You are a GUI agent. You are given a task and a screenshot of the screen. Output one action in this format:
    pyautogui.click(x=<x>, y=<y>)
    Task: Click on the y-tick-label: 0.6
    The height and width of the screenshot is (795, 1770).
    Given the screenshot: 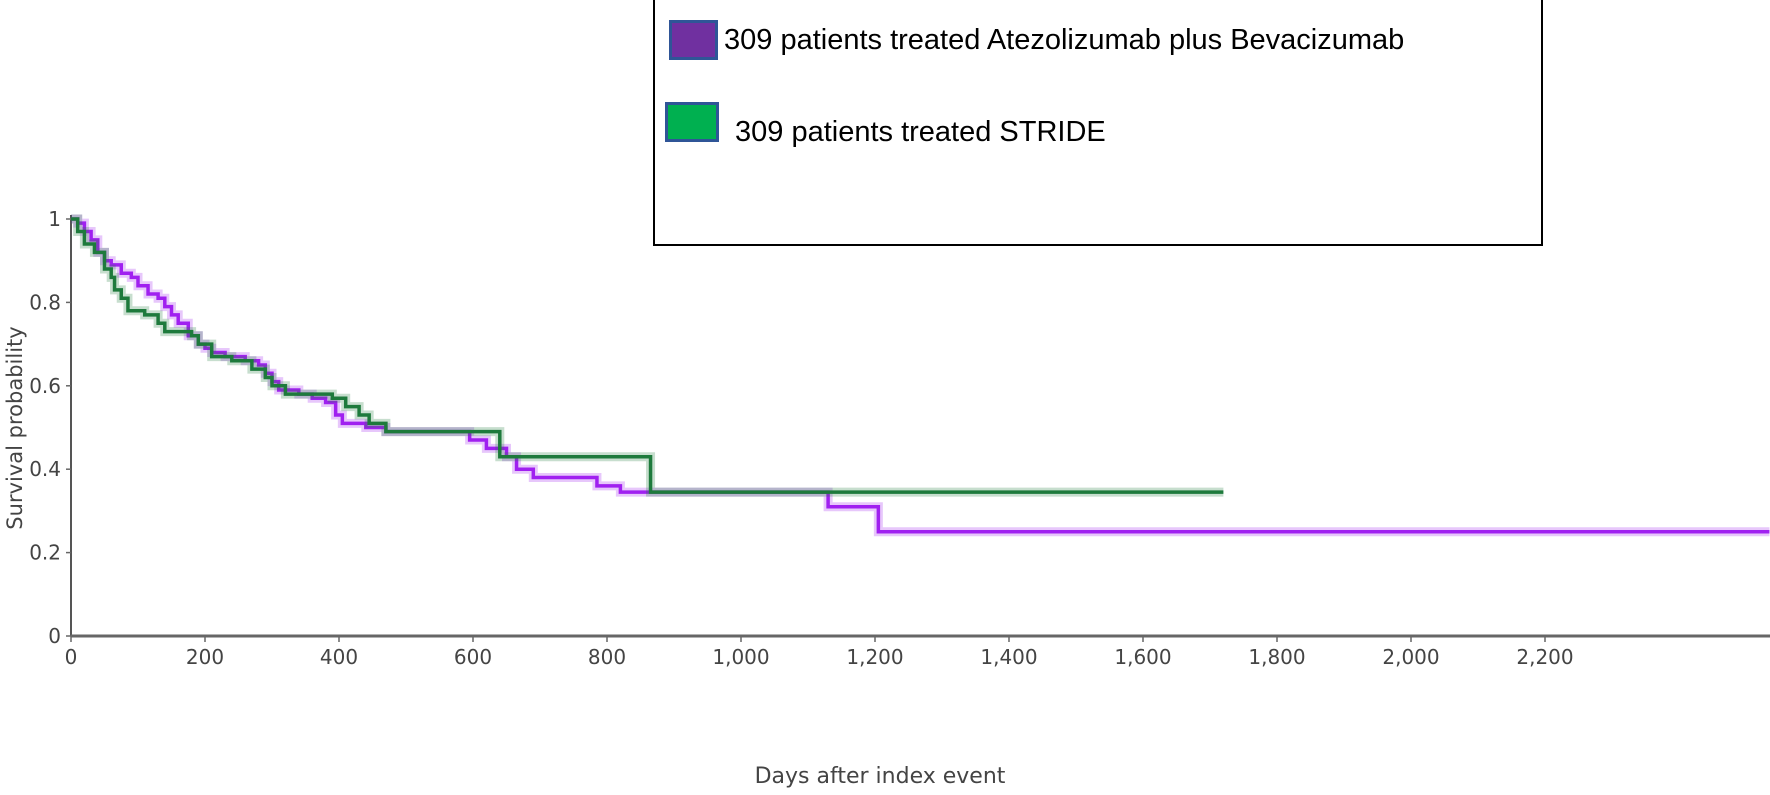 What is the action you would take?
    pyautogui.click(x=45, y=386)
    